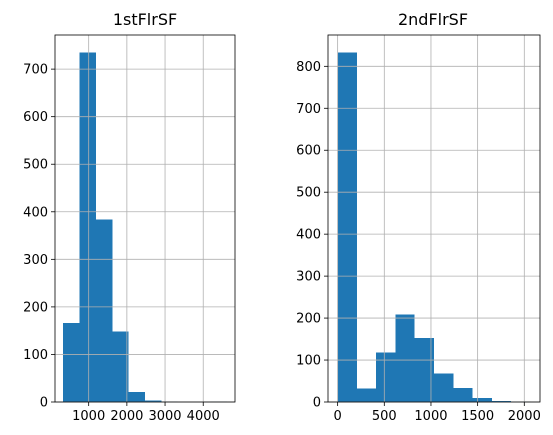 The width and height of the screenshot is (553, 435). Describe the element at coordinates (145, 19) in the screenshot. I see `chart-title: 1stFlrSF` at that location.